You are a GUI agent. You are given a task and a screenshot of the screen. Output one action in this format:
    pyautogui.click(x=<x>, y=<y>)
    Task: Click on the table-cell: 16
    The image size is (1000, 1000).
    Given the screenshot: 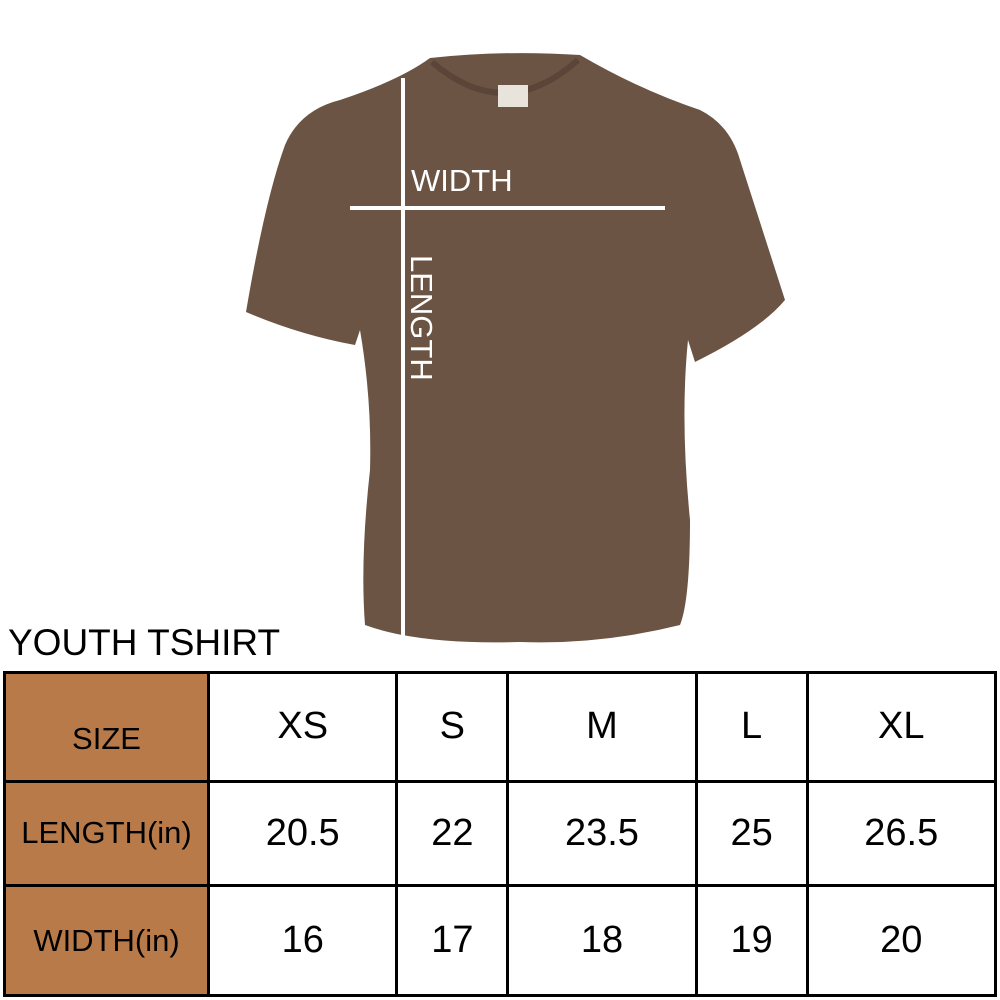 What is the action you would take?
    pyautogui.click(x=302, y=940)
    